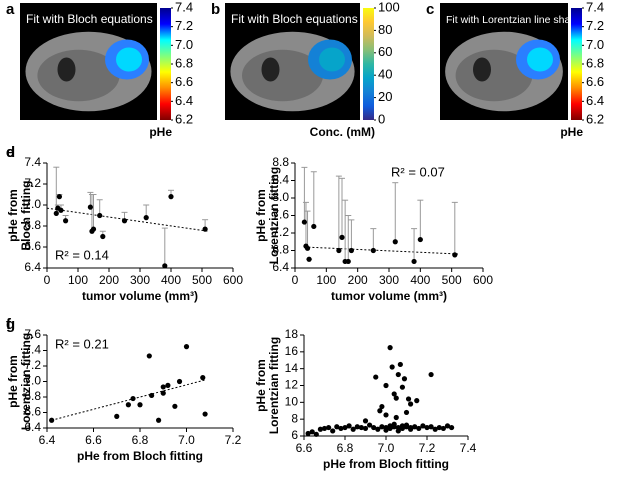 This screenshot has width=628, height=484. Describe the element at coordinates (32, 396) in the screenshot. I see `y-tick-label: 6.8` at that location.